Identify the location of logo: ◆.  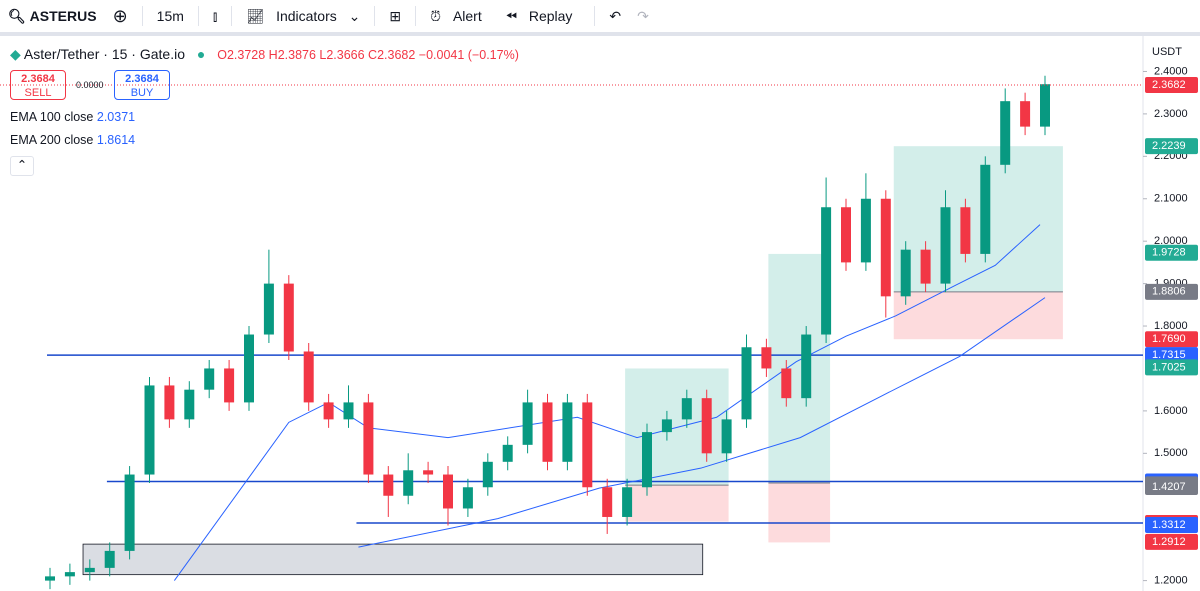
(15, 54).